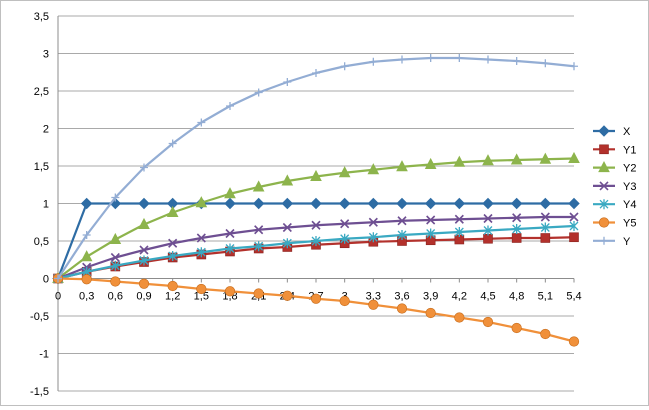  I want to click on x-tick-label: 4,2, so click(459, 297).